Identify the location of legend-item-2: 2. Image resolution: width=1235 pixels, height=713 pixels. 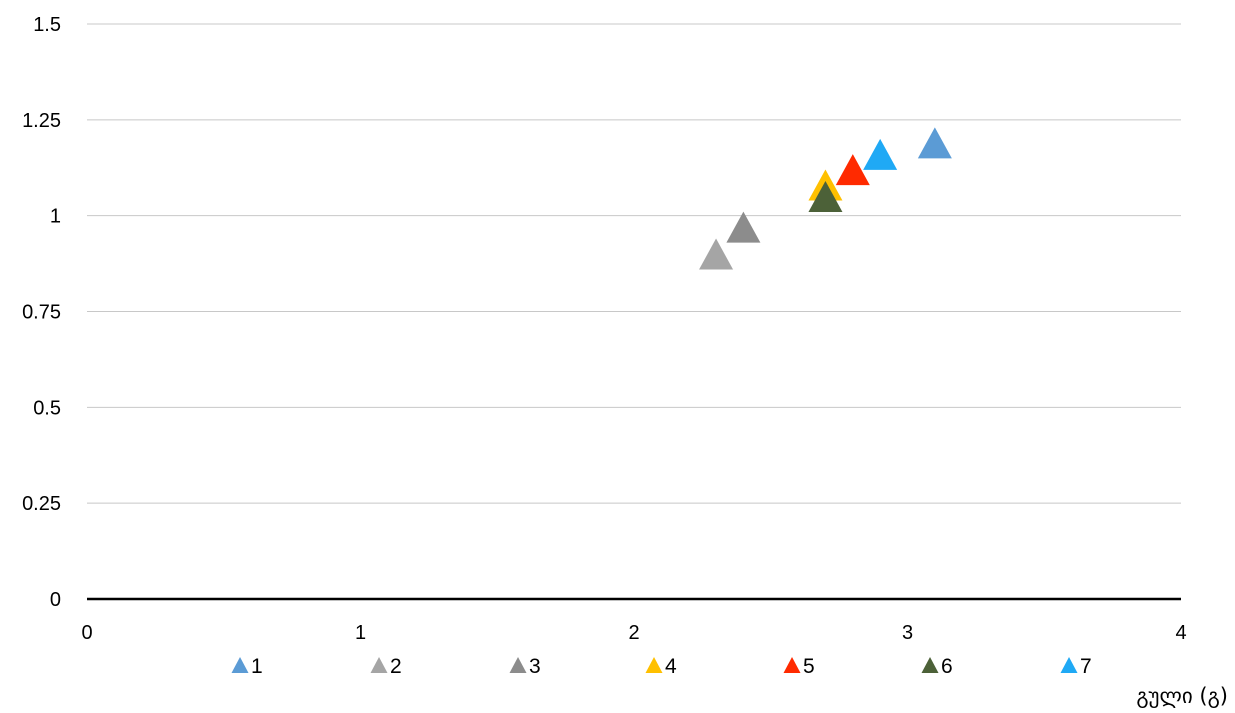
(386, 666).